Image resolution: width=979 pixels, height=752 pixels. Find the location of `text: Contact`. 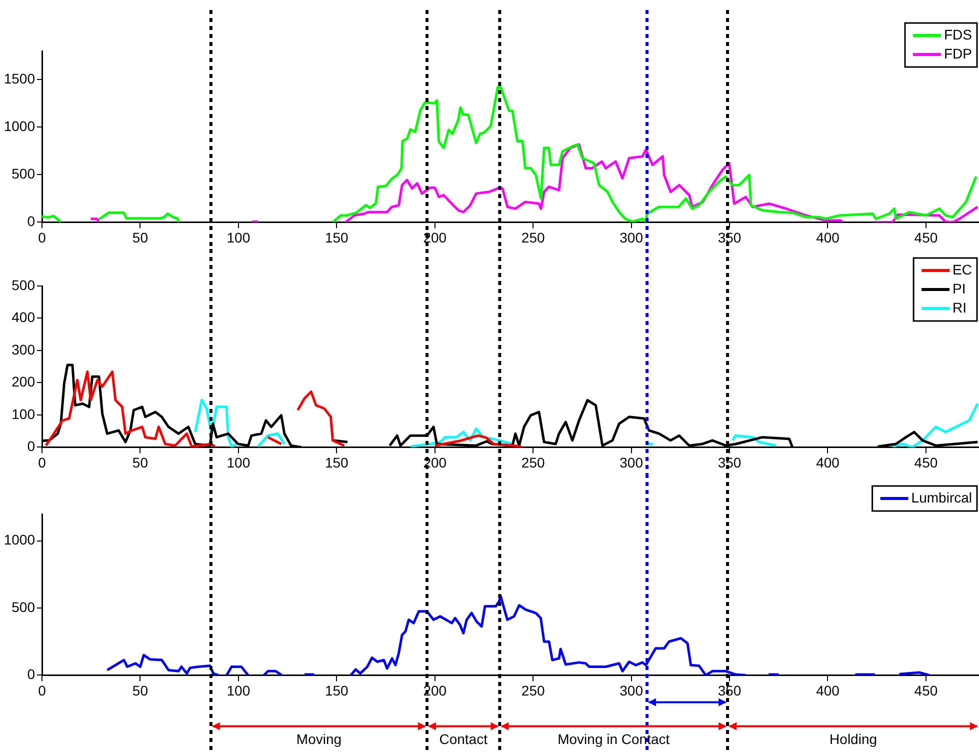

text: Contact is located at coordinates (463, 739).